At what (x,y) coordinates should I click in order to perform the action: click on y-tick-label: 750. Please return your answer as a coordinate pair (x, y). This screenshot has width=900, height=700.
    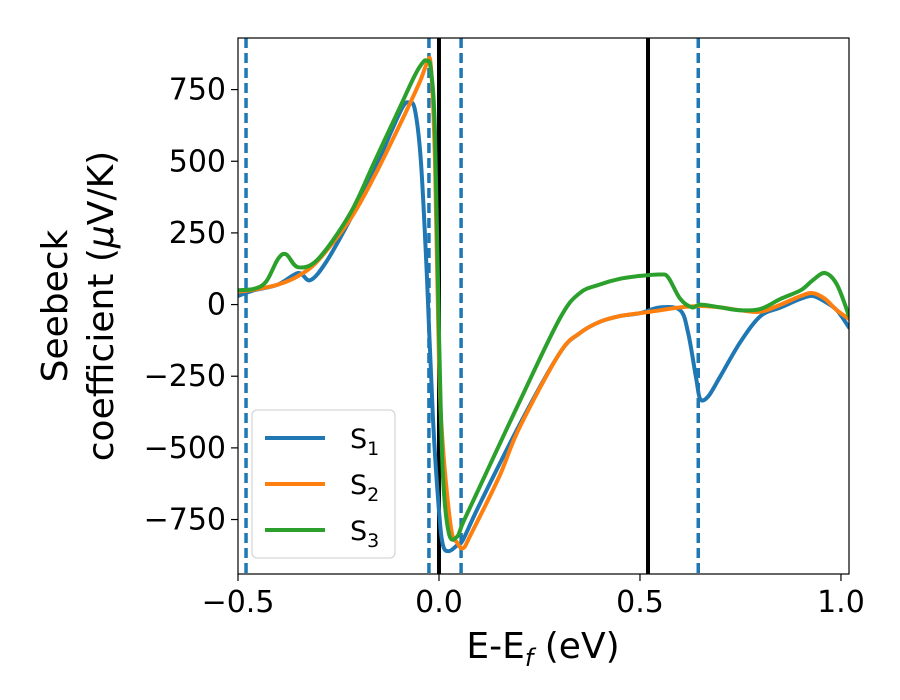
    Looking at the image, I should click on (197, 90).